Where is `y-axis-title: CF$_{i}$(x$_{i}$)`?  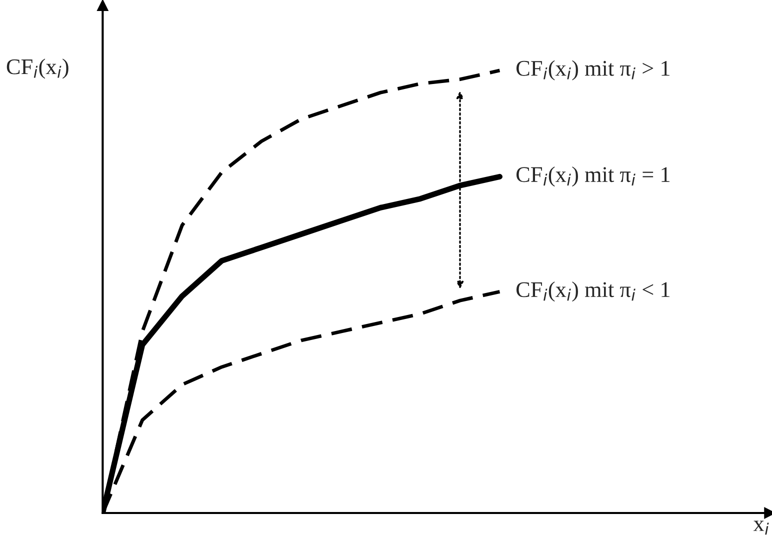
y-axis-title: CF$_{i}$(x$_{i}$) is located at coordinates (37, 68).